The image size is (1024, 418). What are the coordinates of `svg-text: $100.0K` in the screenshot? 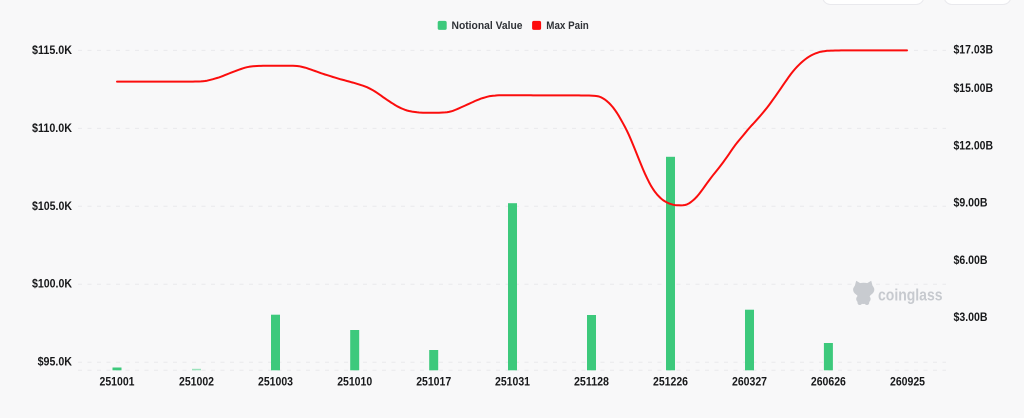 It's located at (52, 284).